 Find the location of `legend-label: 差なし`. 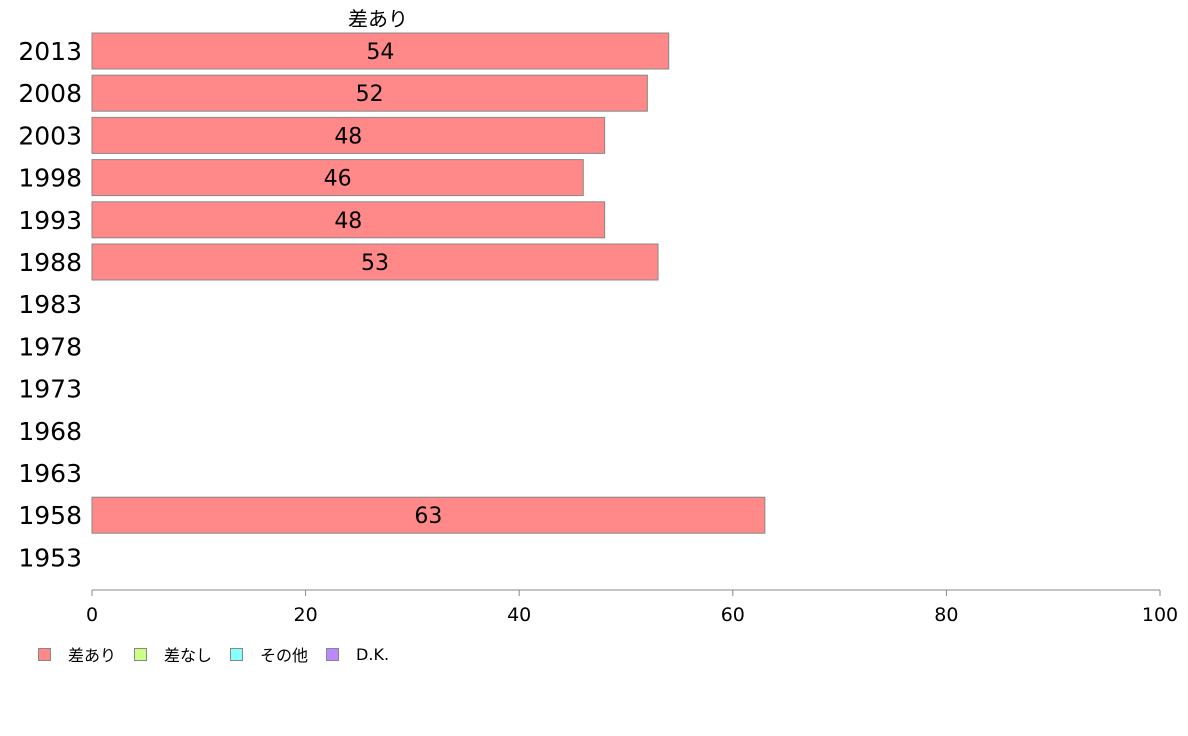

legend-label: 差なし is located at coordinates (188, 655).